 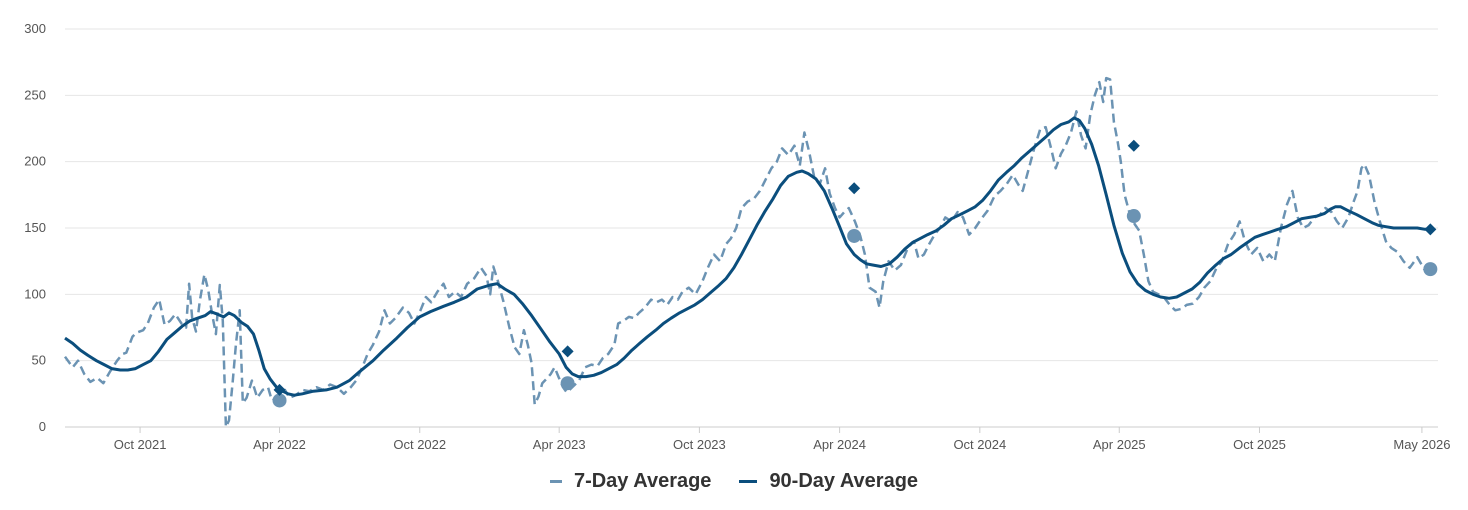 What do you see at coordinates (839, 444) in the screenshot?
I see `x-tick-label: Apr 2024` at bounding box center [839, 444].